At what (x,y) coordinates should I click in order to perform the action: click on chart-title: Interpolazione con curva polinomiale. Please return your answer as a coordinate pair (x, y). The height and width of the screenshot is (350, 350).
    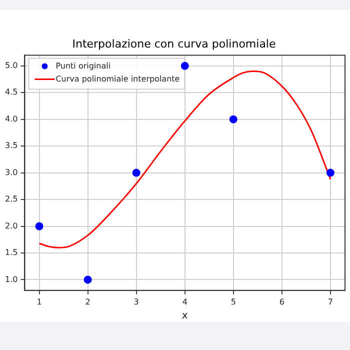
    Looking at the image, I should click on (174, 43).